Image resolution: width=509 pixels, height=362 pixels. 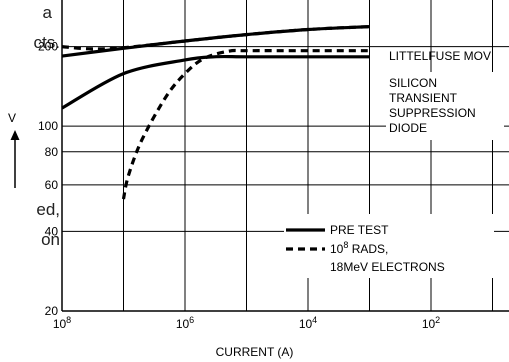 I want to click on x-axis-label: CURRENT (A), so click(x=255, y=352).